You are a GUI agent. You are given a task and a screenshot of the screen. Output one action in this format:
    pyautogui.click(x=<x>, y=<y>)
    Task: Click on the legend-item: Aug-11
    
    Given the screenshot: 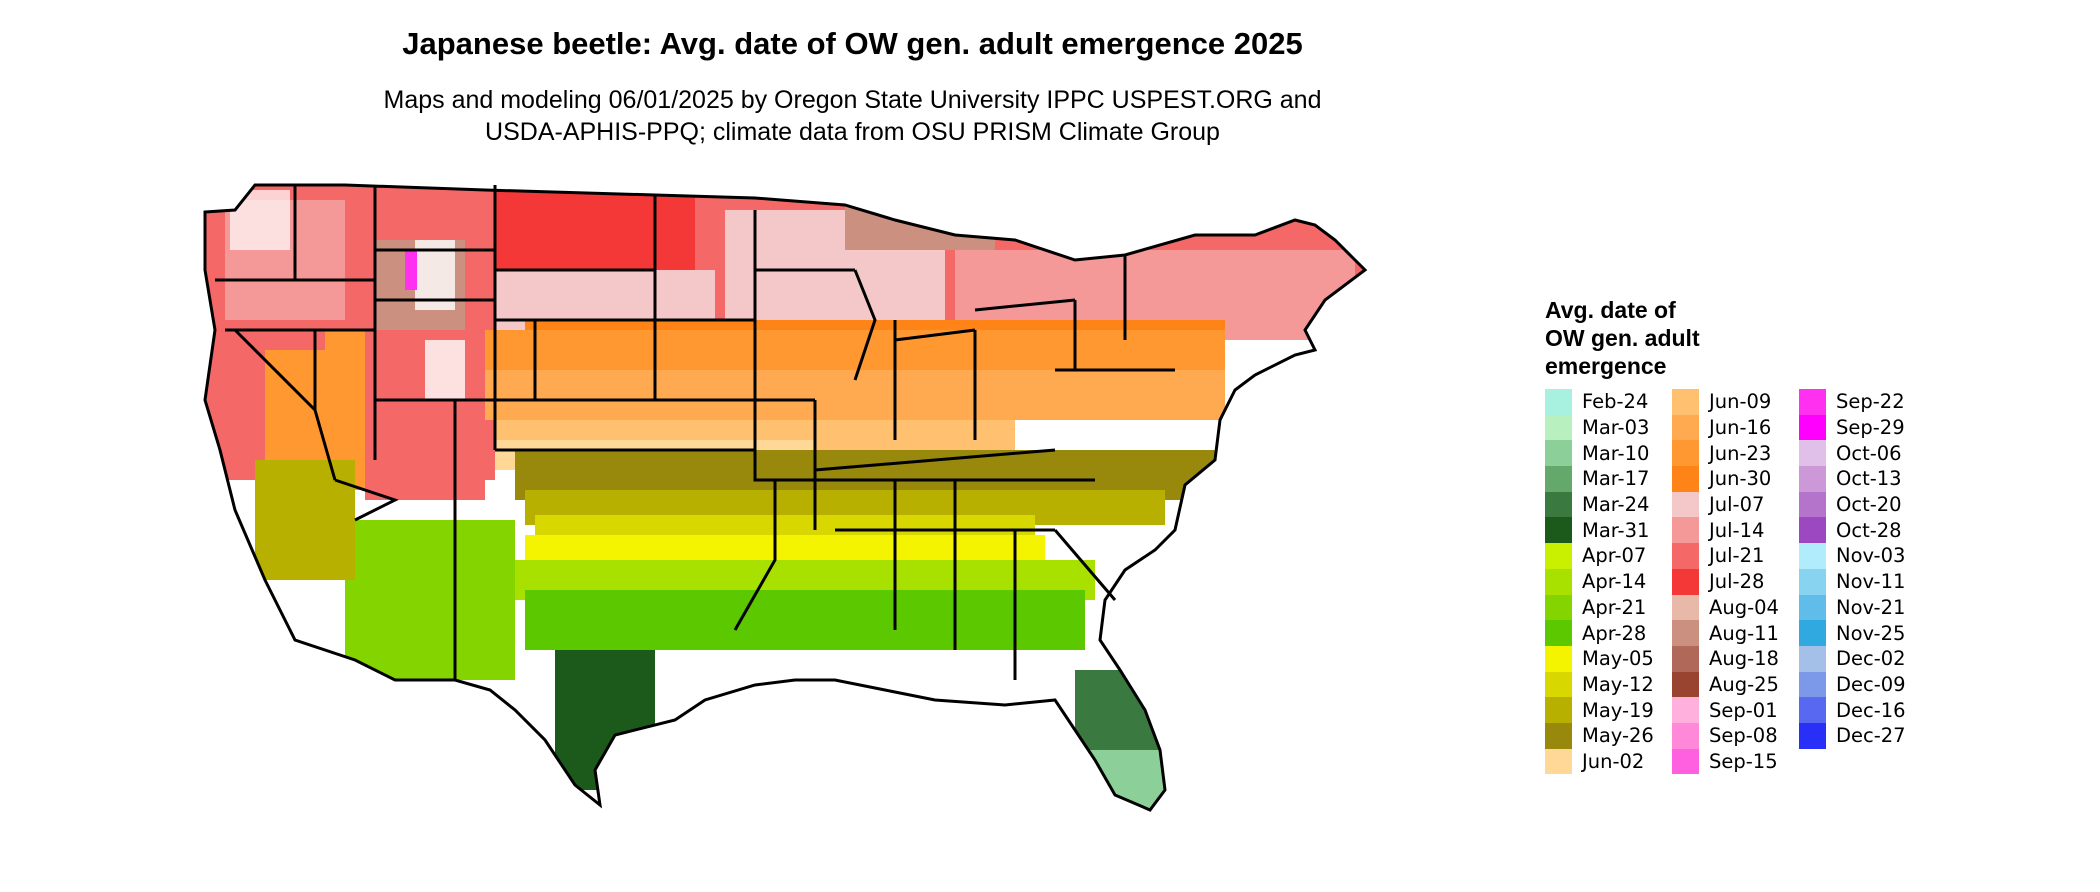 What is the action you would take?
    pyautogui.click(x=1757, y=633)
    